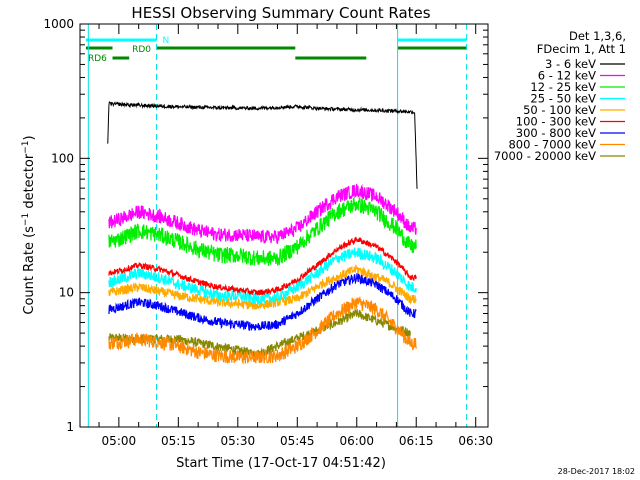 This screenshot has width=640, height=480. Describe the element at coordinates (552, 145) in the screenshot. I see `legend-entry-label: 800 - 7000 keV` at that location.